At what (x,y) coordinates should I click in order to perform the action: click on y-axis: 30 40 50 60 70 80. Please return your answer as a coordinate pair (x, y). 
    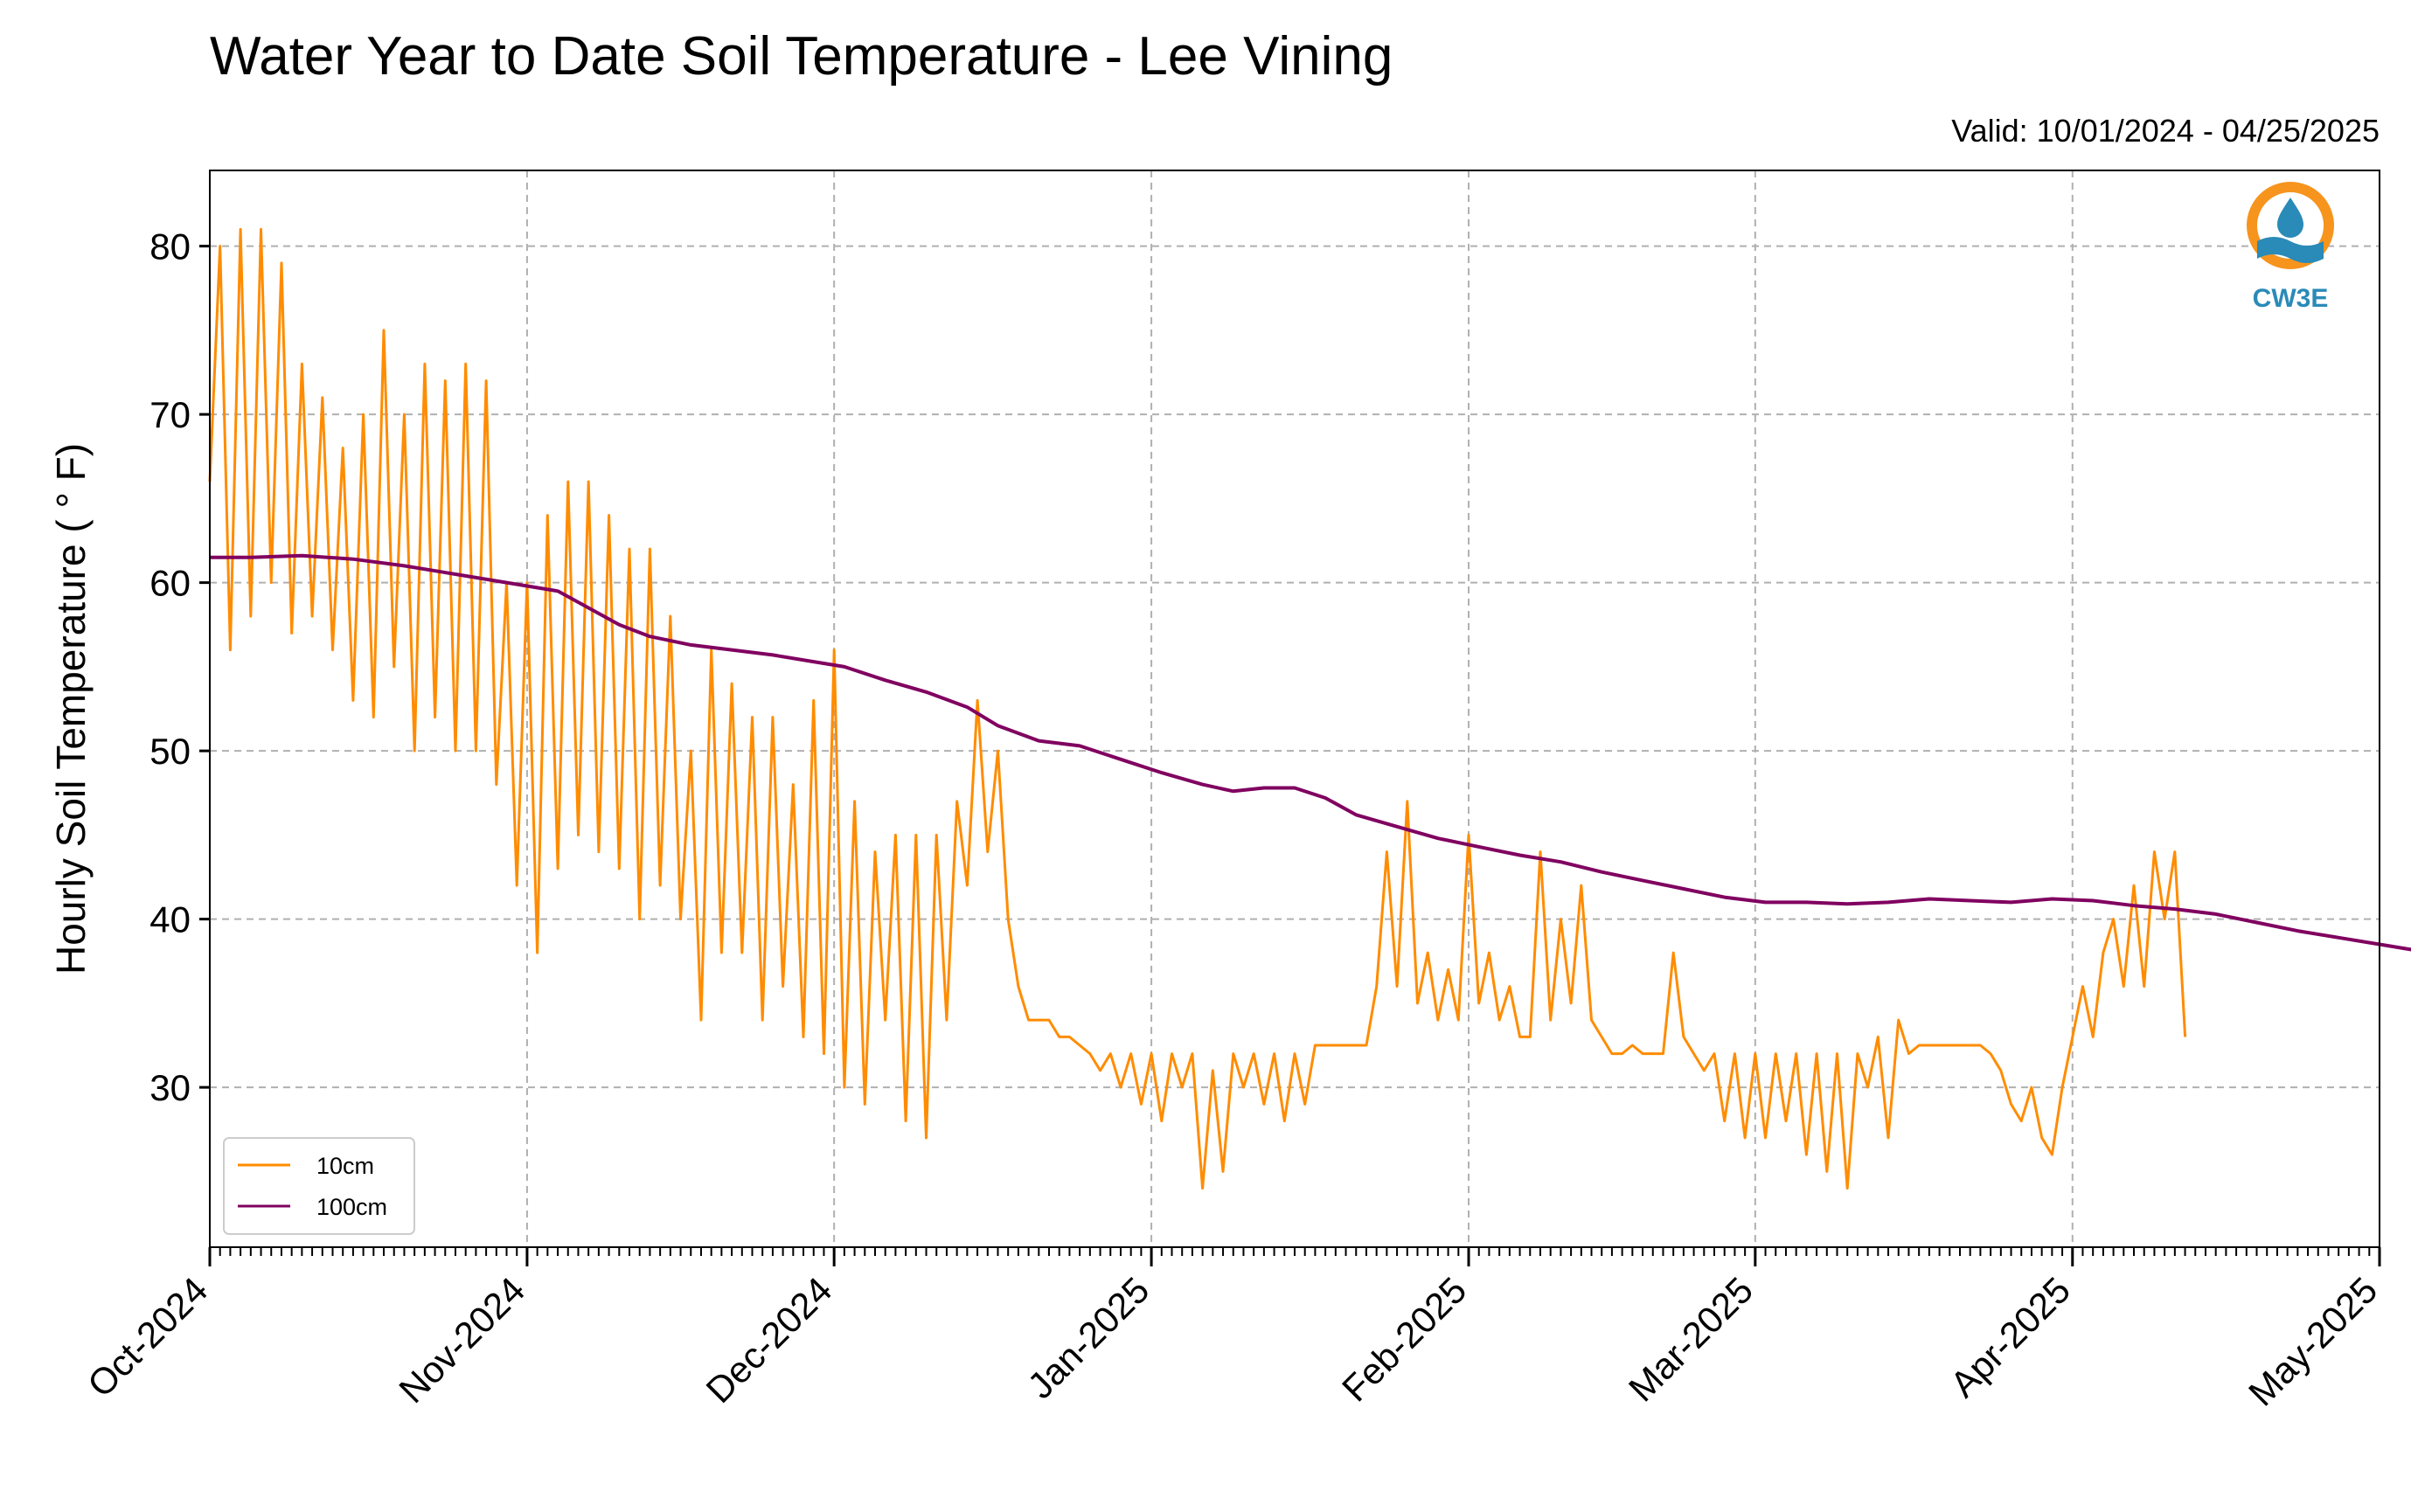
    Looking at the image, I should click on (179, 667).